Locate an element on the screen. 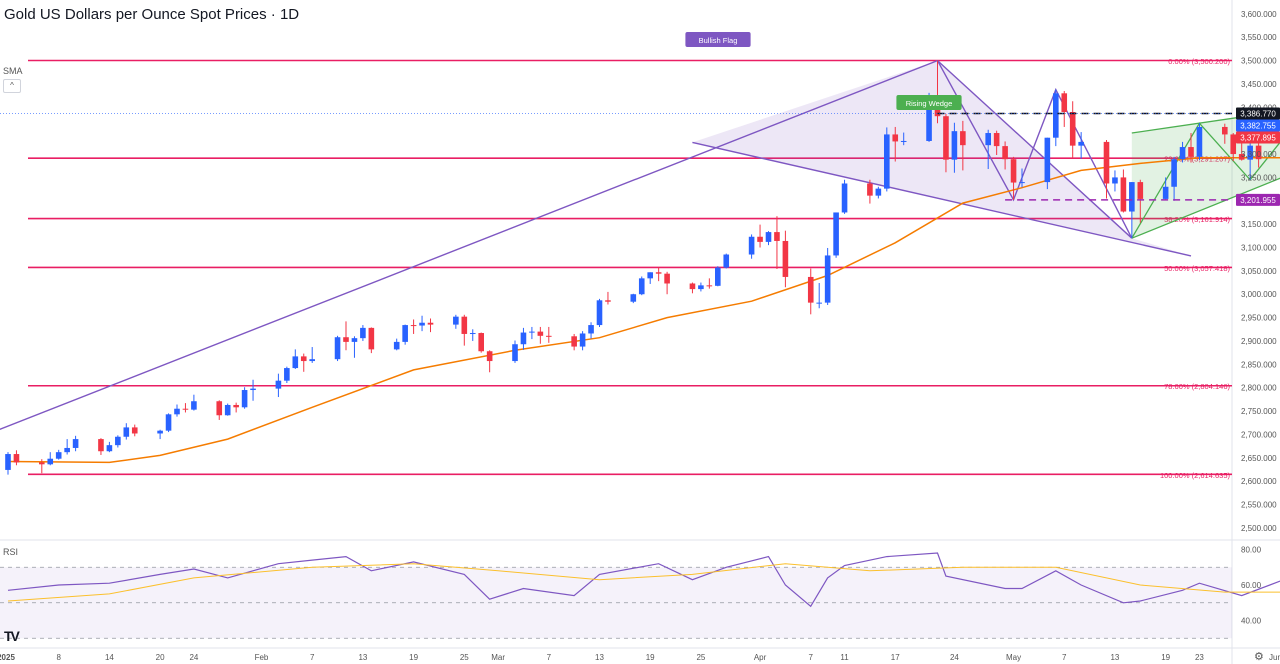  bullish-flag-label: Bullish Flag is located at coordinates (718, 40).